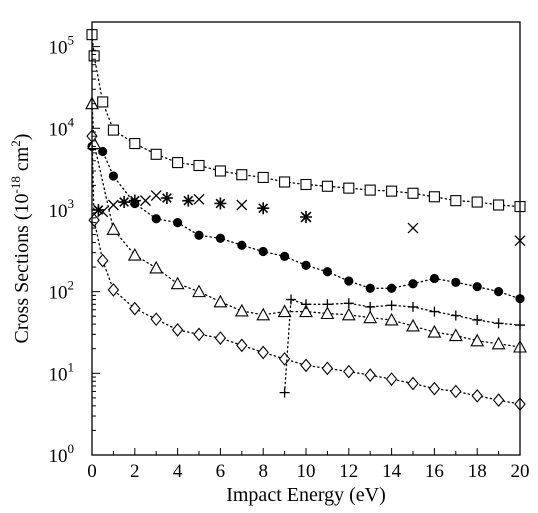 This screenshot has height=513, width=538. Describe the element at coordinates (15, 143) in the screenshot. I see `y-axis-title-unit-exponent: 2` at that location.